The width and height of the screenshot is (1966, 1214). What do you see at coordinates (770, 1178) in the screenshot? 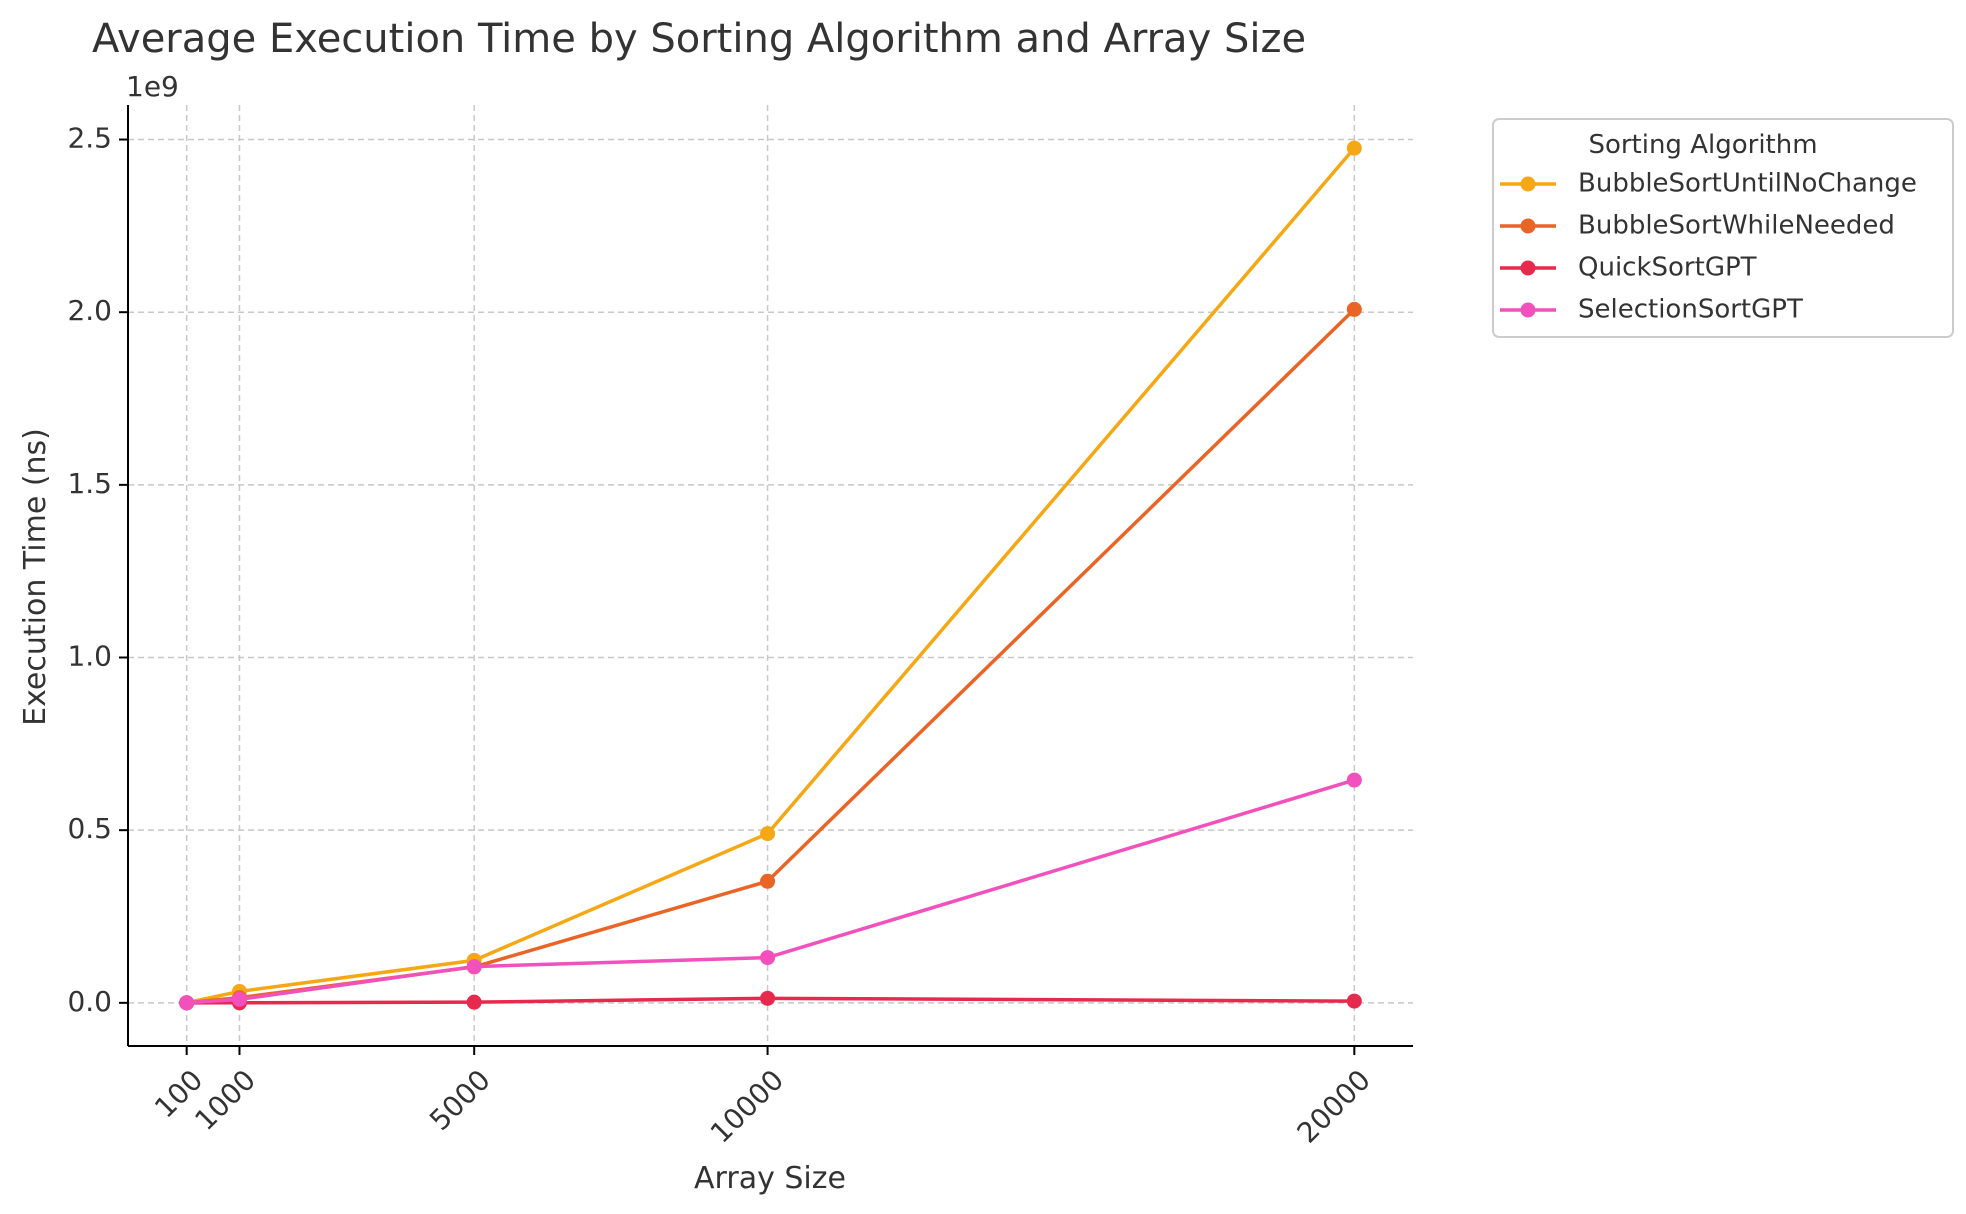
I see `x-axis-label: Array Size` at bounding box center [770, 1178].